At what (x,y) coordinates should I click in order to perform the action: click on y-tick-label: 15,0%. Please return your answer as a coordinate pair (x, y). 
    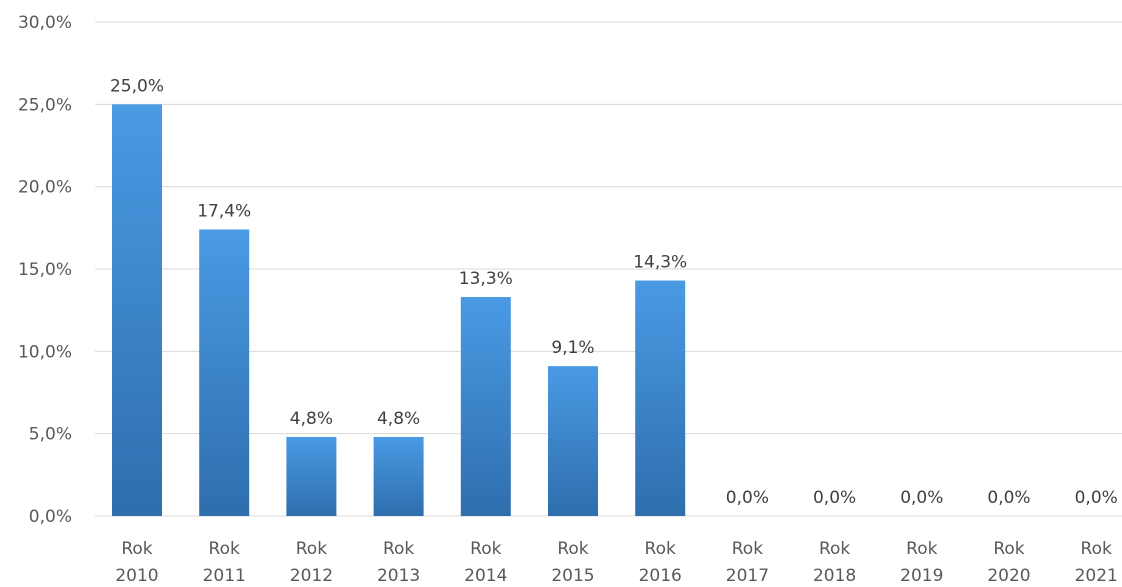
    Looking at the image, I should click on (45, 270).